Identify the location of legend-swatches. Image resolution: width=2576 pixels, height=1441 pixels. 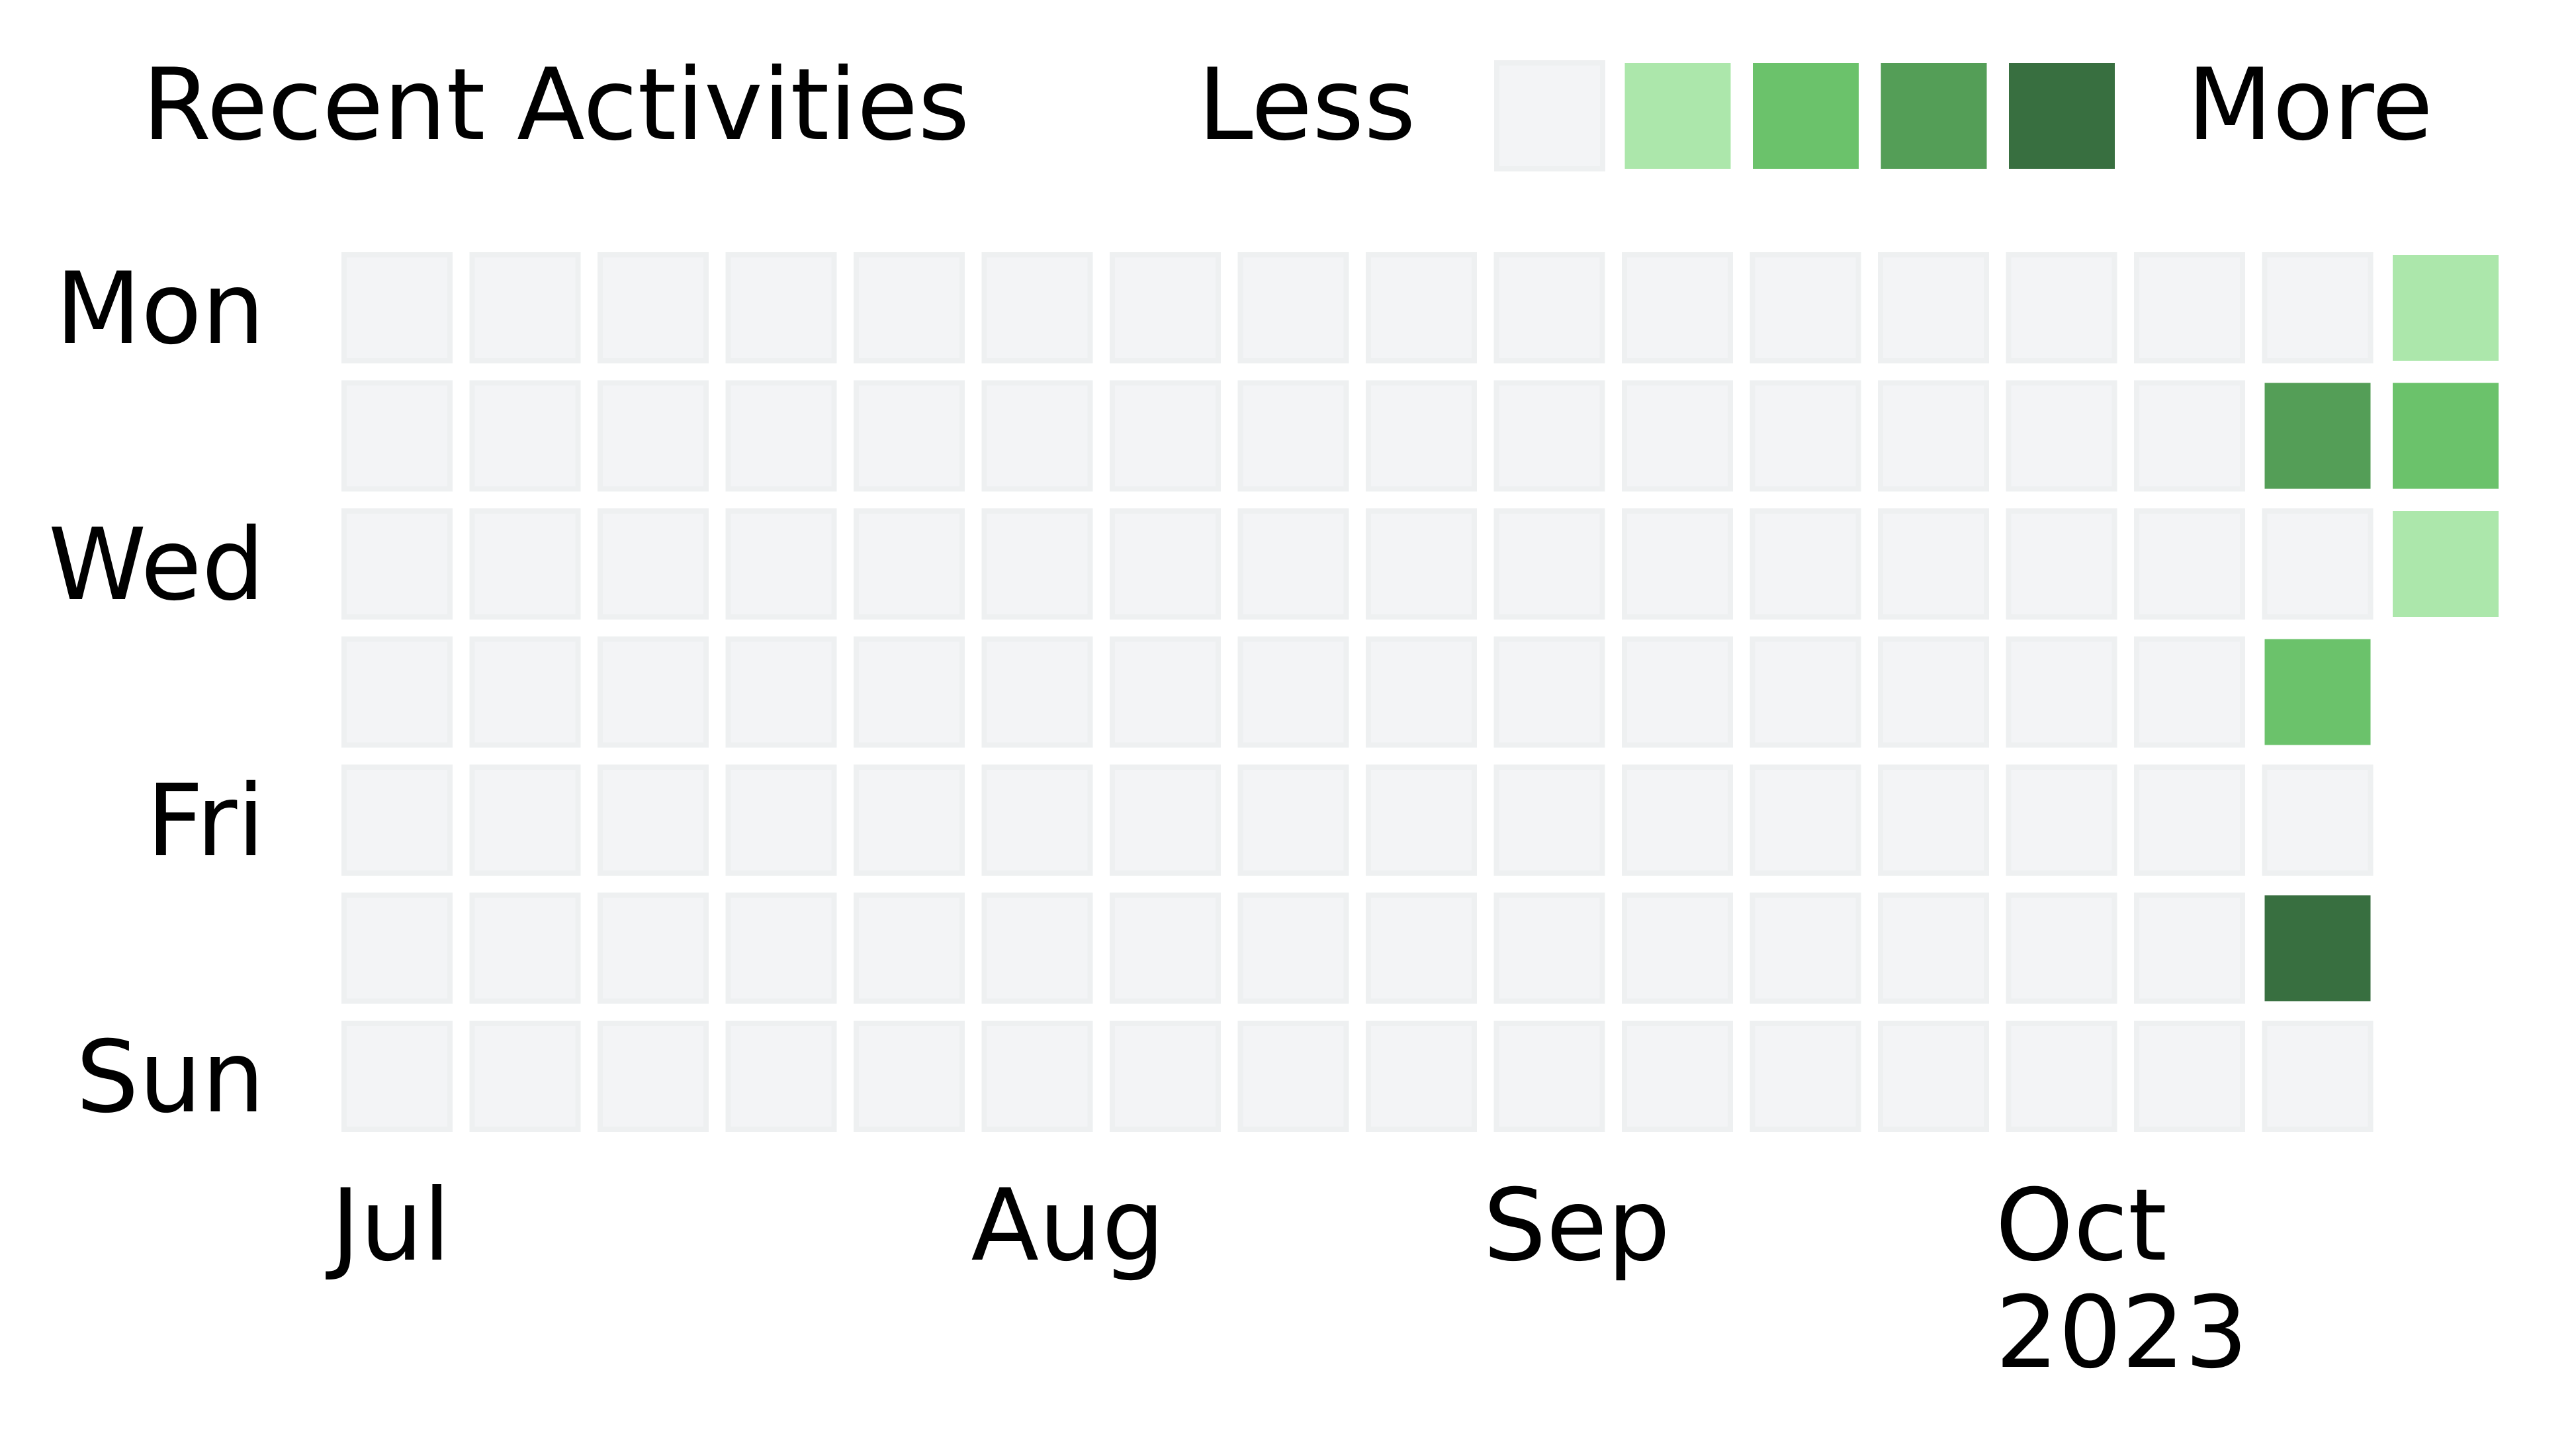
(1804, 116).